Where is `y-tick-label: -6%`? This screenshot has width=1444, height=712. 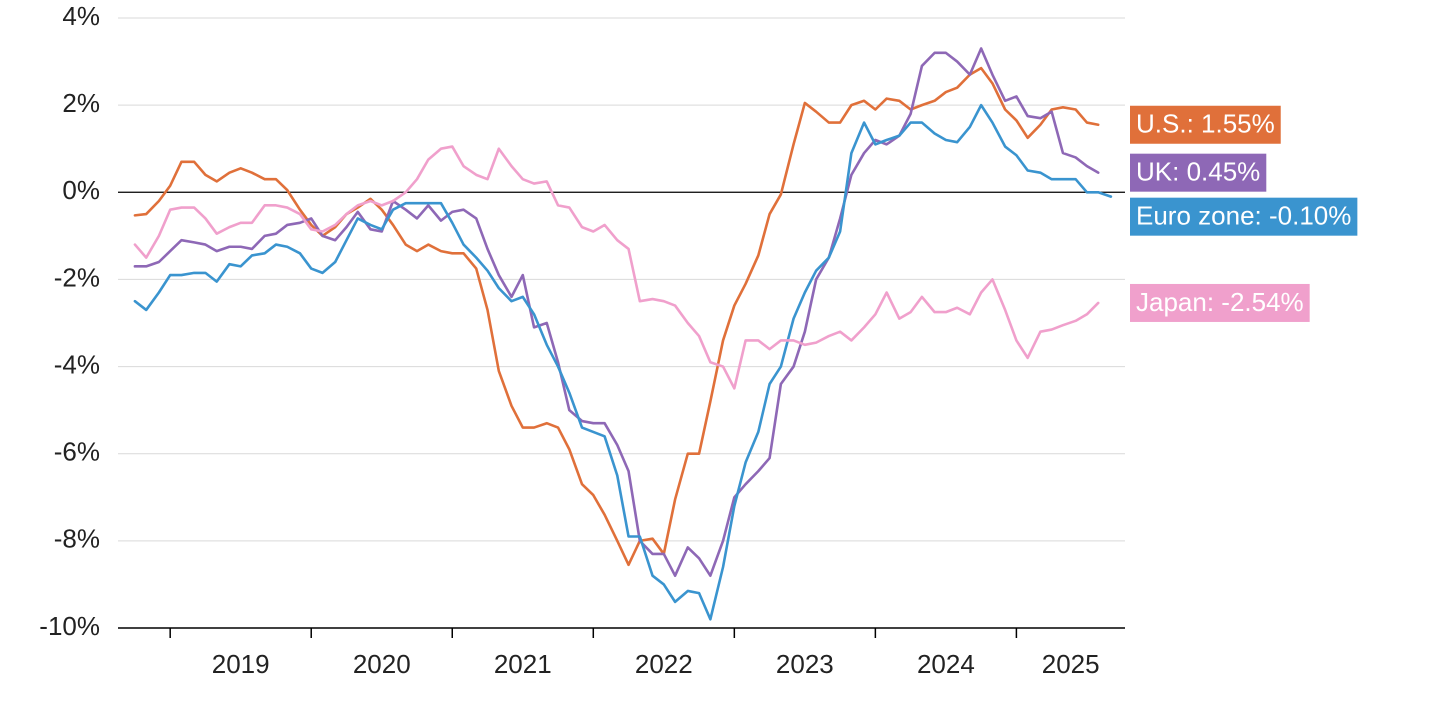 y-tick-label: -6% is located at coordinates (77, 452).